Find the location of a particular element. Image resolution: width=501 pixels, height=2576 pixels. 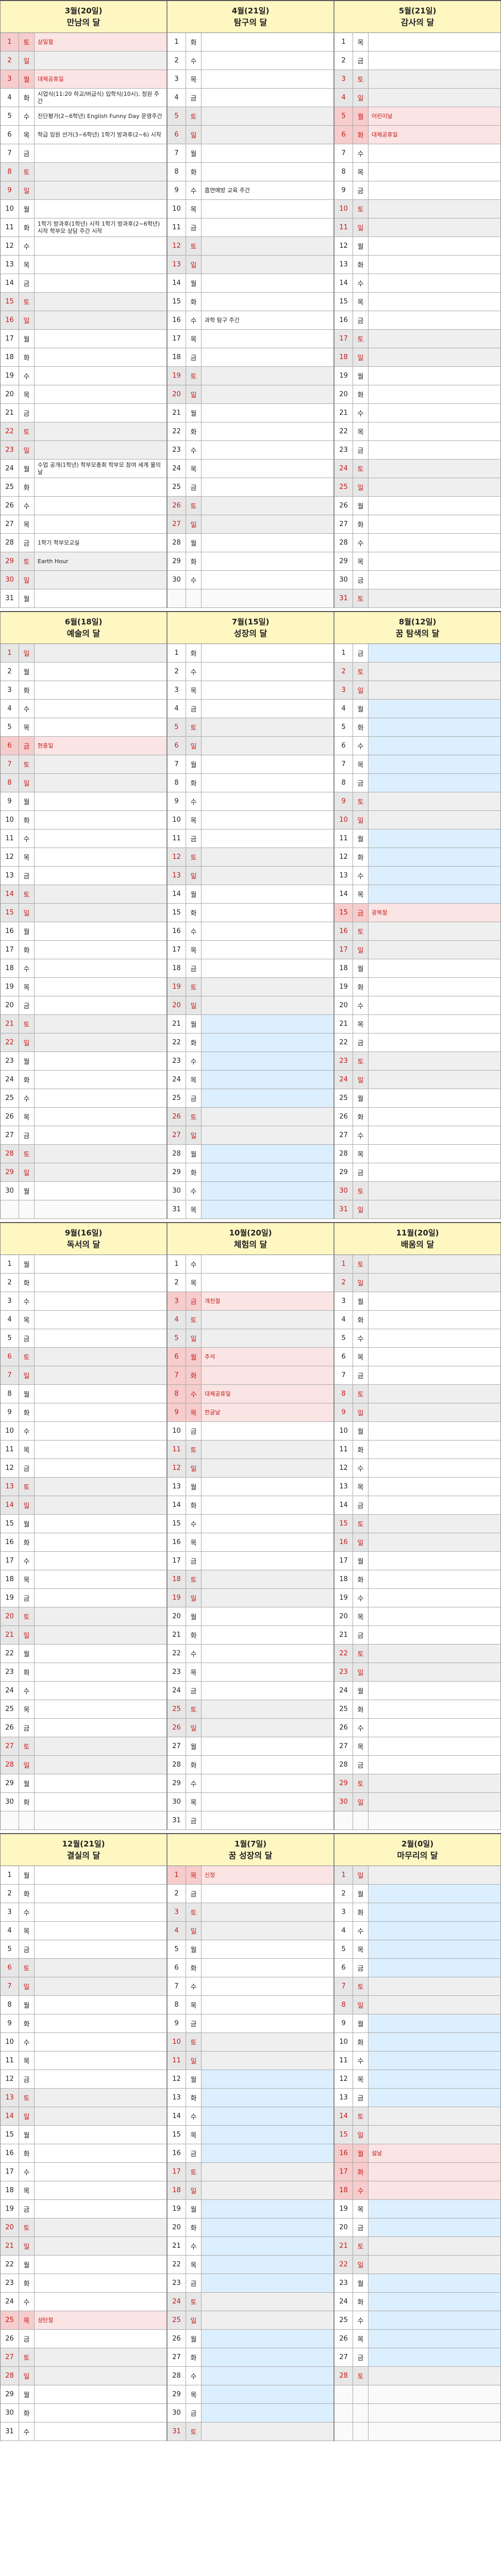

day-number: 19 is located at coordinates (344, 376).